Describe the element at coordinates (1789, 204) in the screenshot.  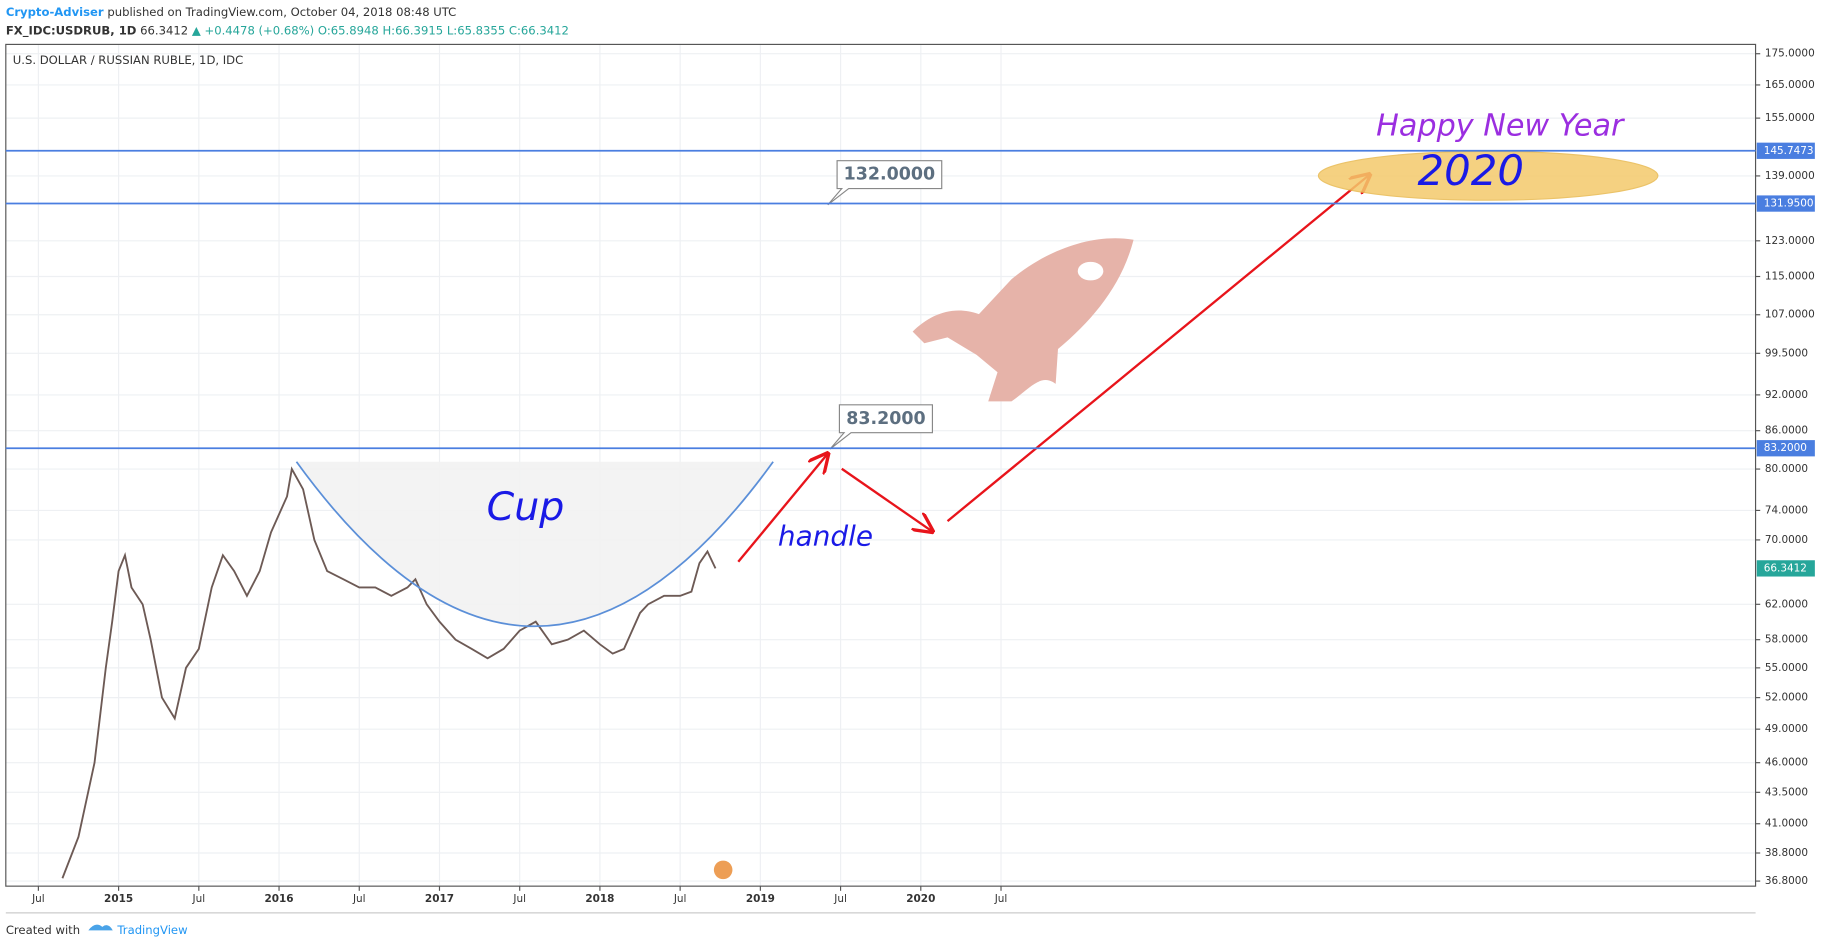
I see `price-label: 131.9500` at that location.